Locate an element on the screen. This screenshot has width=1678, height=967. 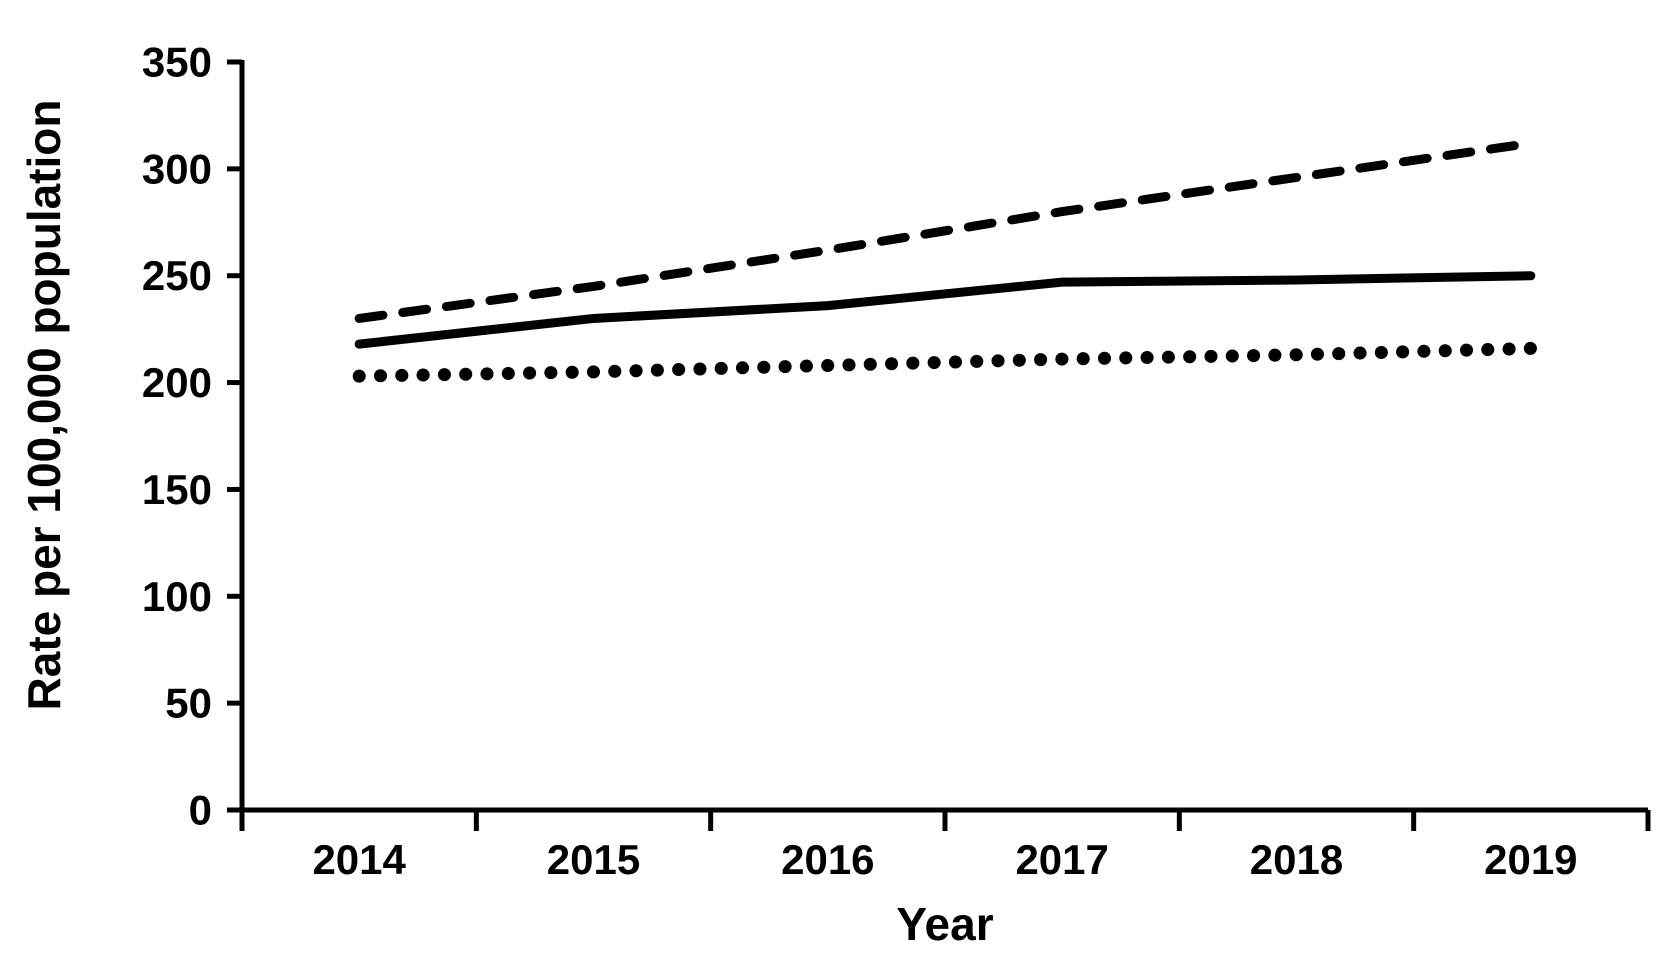
x-tick-label: 2016 is located at coordinates (827, 859).